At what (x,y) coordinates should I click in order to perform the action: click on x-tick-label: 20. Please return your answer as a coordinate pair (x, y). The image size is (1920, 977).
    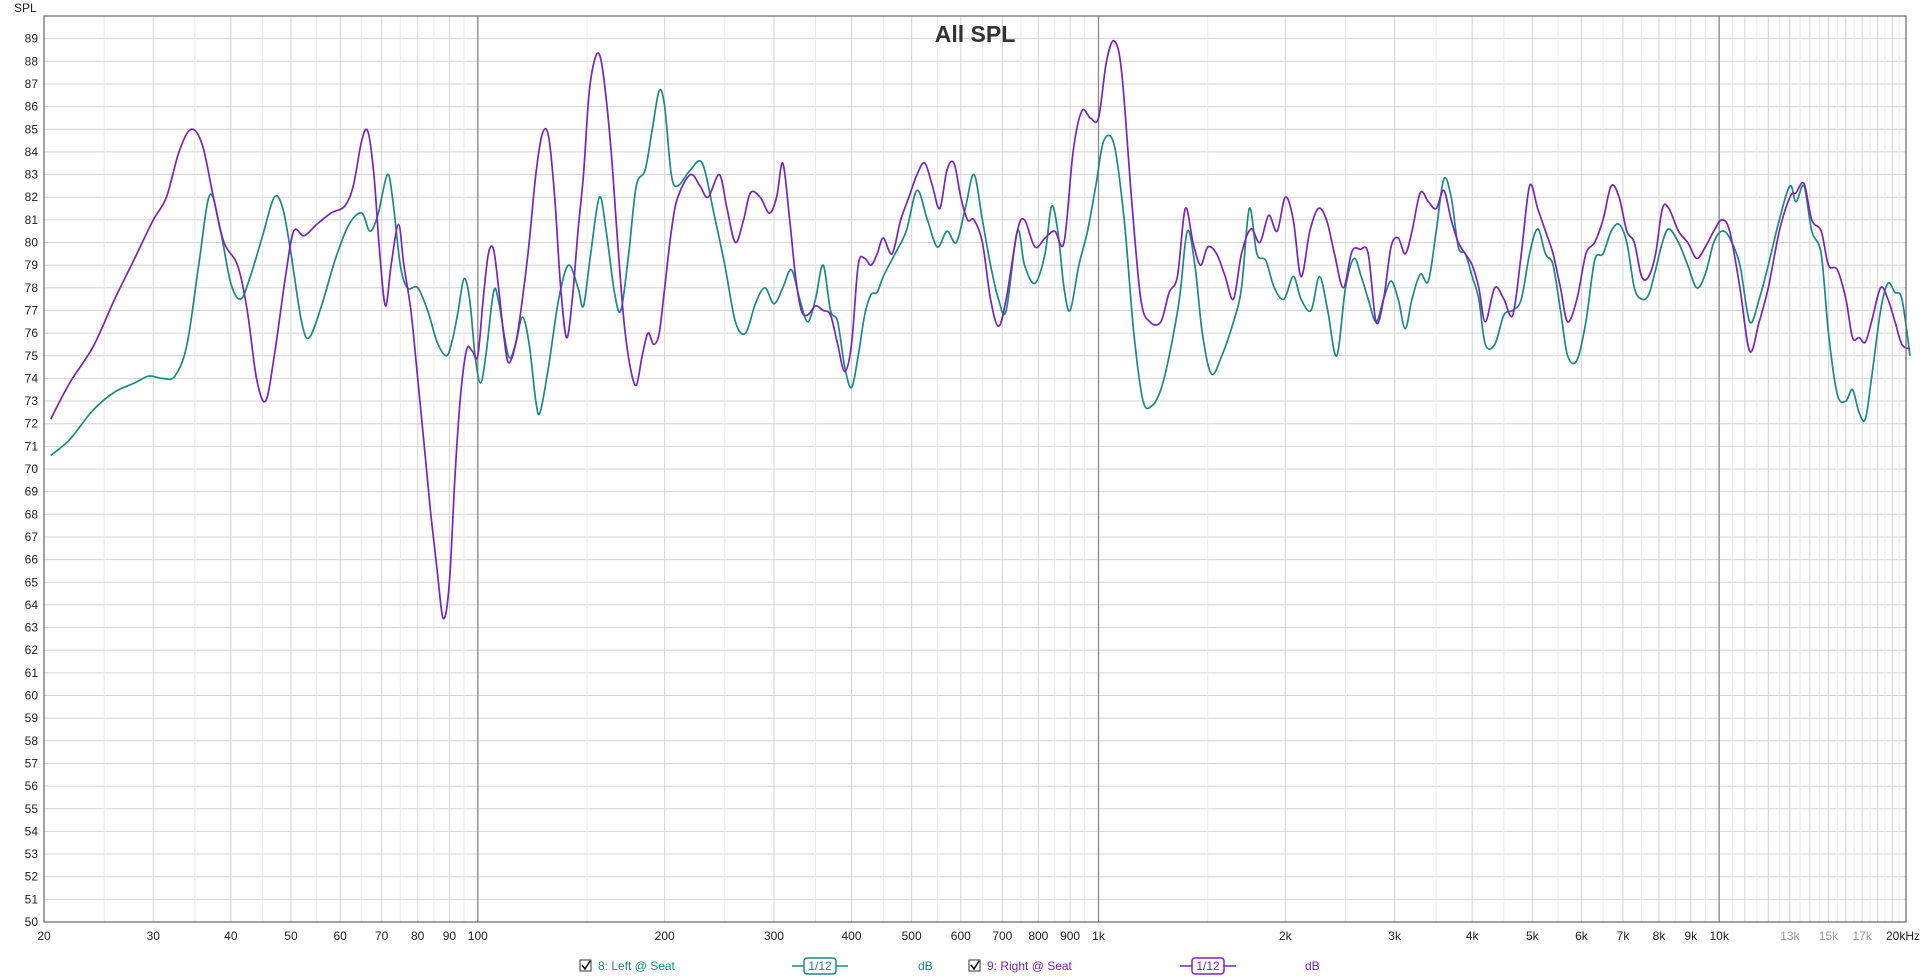
    Looking at the image, I should click on (44, 936).